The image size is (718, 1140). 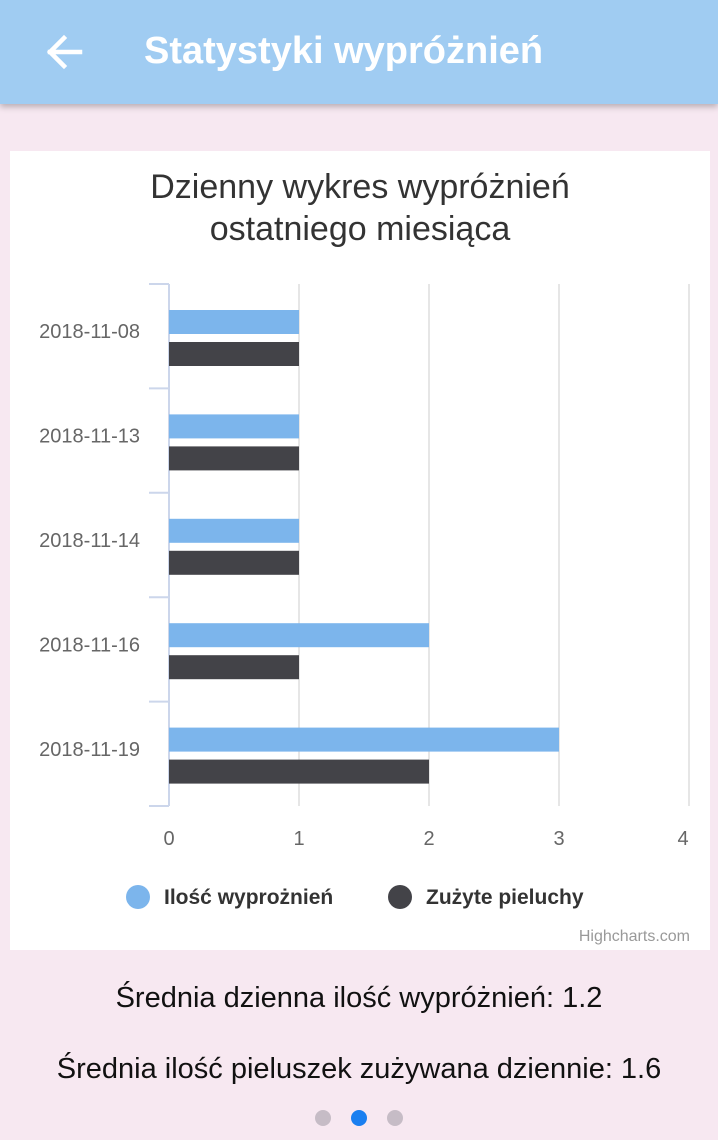 I want to click on category-label: 2018-11-19, so click(x=89, y=750).